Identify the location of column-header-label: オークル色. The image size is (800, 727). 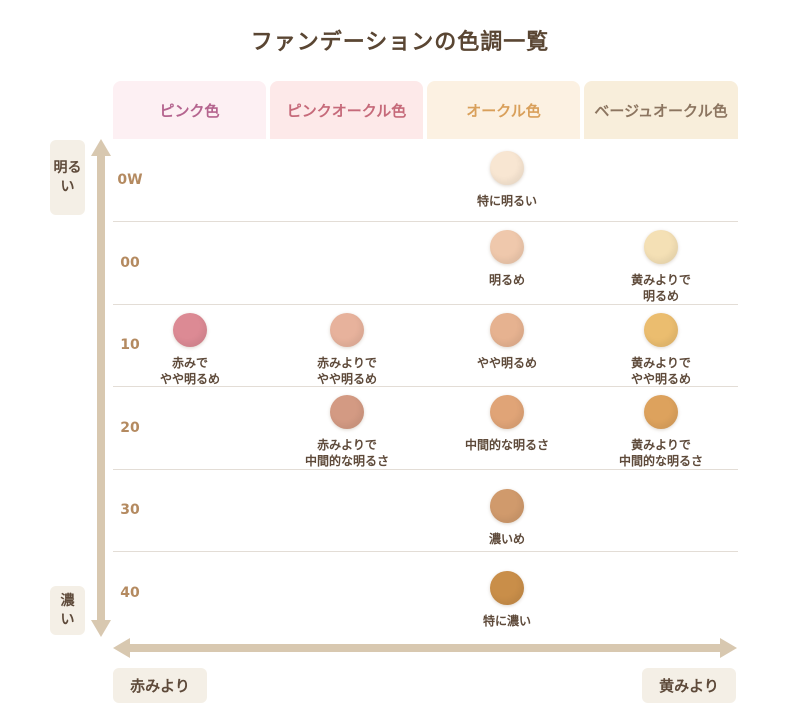
(503, 110).